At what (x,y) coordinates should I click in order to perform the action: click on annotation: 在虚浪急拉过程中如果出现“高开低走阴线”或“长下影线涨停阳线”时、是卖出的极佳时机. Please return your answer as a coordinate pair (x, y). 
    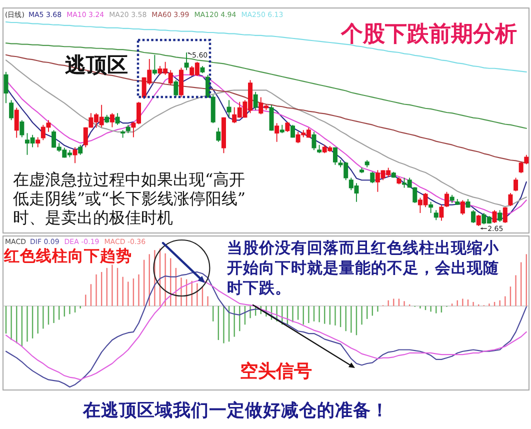
    Looking at the image, I should click on (129, 198).